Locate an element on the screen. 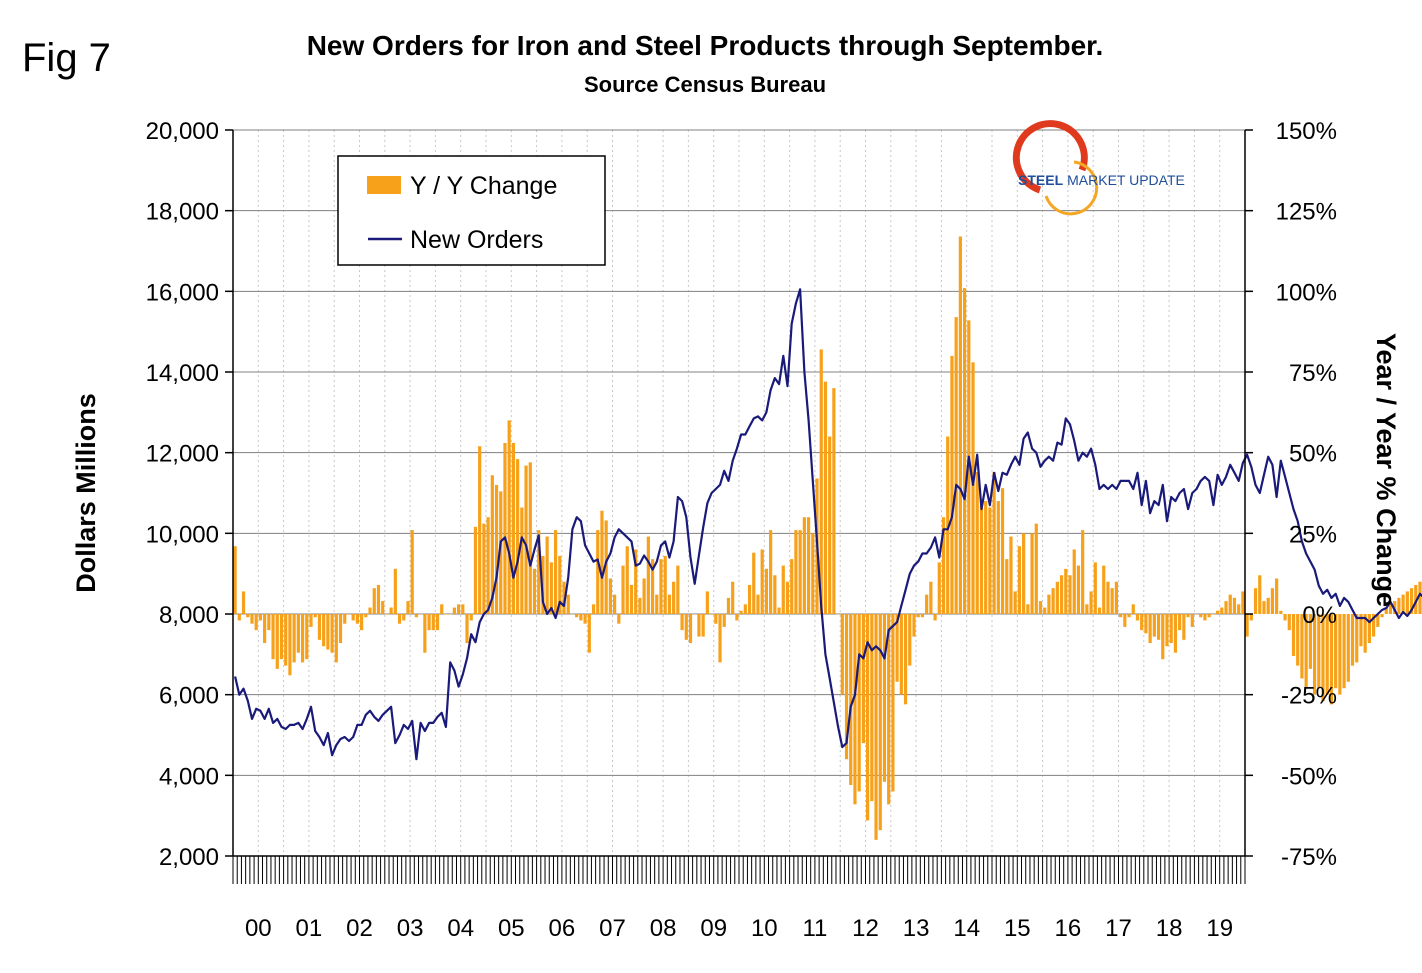 The image size is (1422, 973). brand-logo: STEEL MARKET UPDATE is located at coordinates (1098, 168).